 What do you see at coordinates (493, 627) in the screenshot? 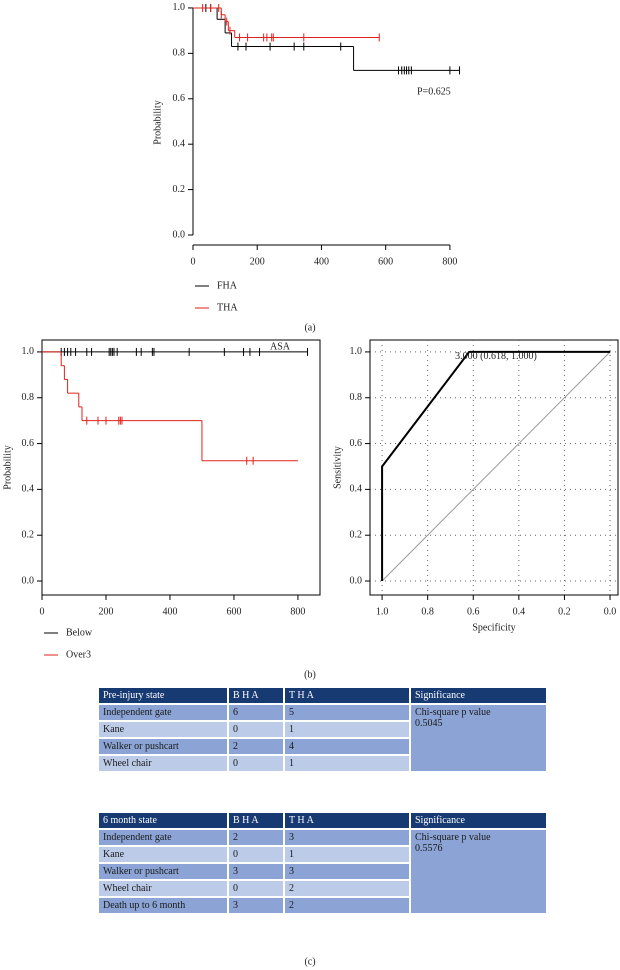
I see `x-axis-label: Specificity` at bounding box center [493, 627].